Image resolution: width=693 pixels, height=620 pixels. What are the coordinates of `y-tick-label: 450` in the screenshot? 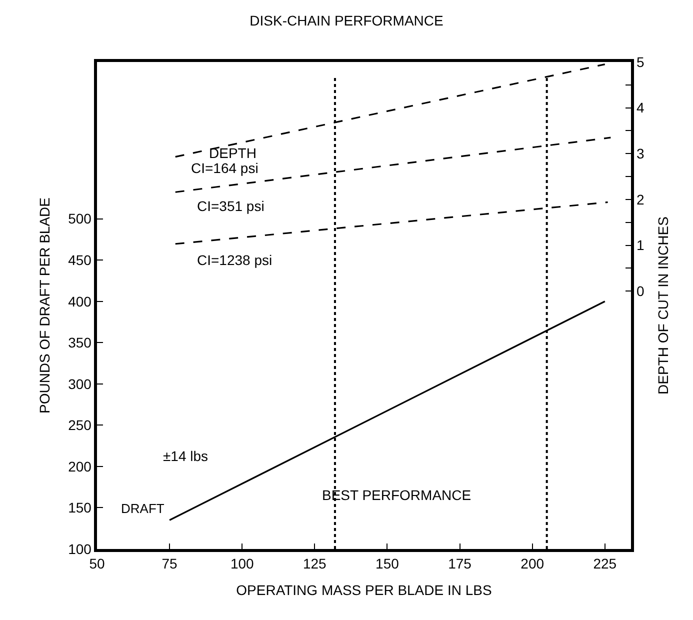 It's located at (80, 260).